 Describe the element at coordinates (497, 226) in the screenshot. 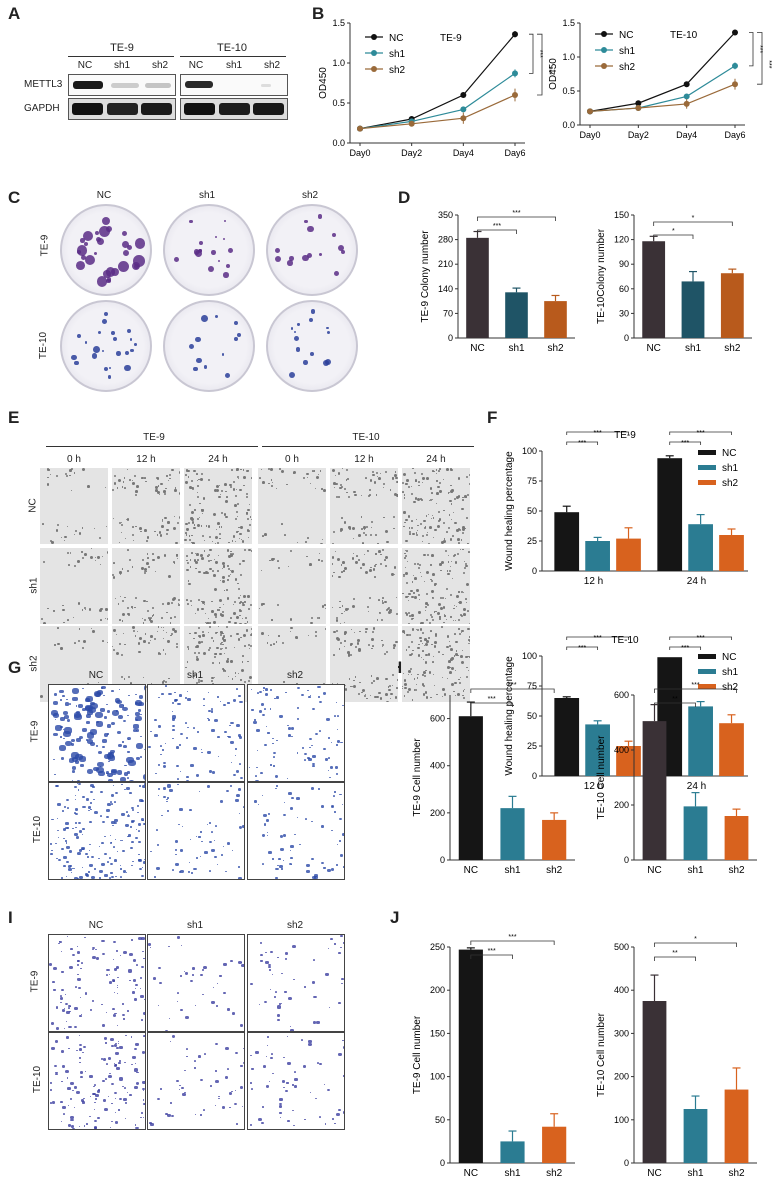

I see `sig-label: ***` at that location.